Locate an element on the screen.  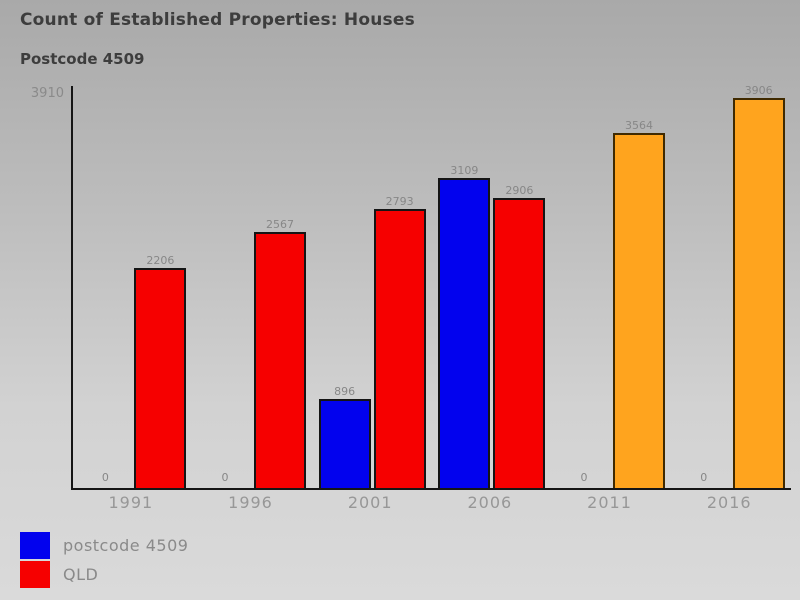
bar-slot-qld-2016: 3906 is located at coordinates (758, 286).